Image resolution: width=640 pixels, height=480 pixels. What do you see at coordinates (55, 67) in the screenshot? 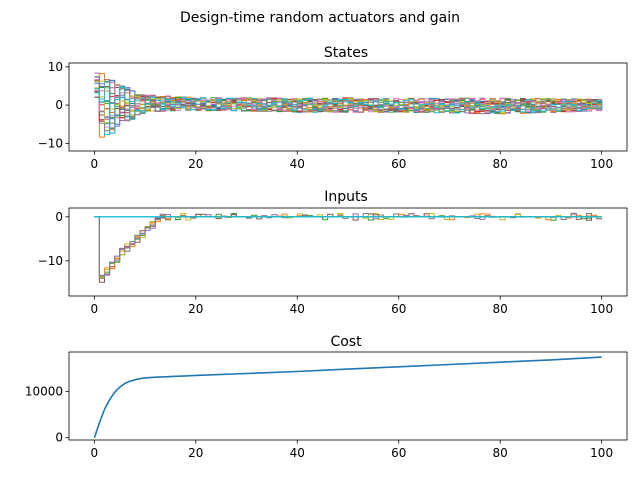
I see `y-tick-label: 10` at bounding box center [55, 67].